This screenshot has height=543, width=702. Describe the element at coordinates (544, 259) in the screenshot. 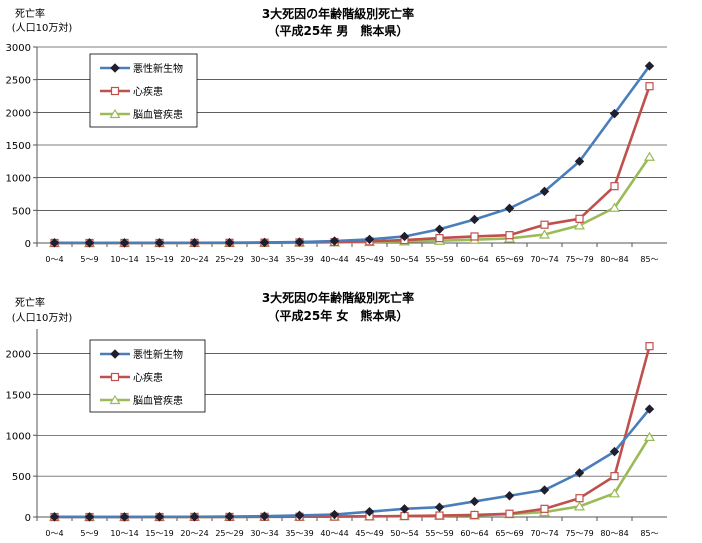

I see `x-tick-label: 70～74` at that location.